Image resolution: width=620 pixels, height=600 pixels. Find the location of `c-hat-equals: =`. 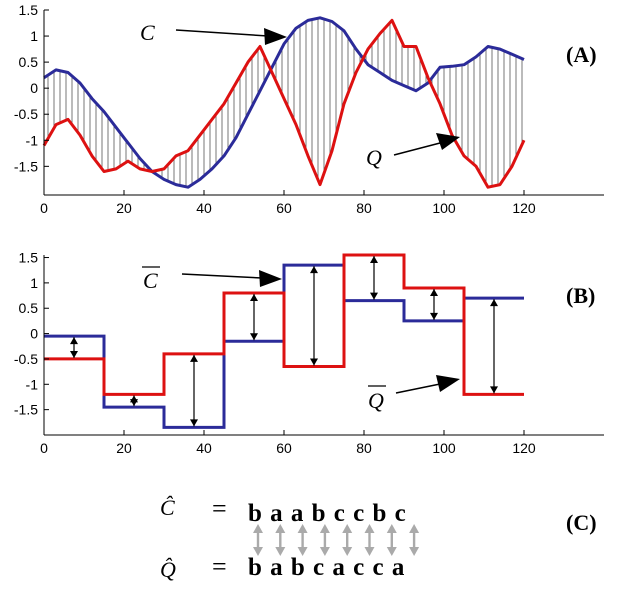

c-hat-equals: = is located at coordinates (219, 508).